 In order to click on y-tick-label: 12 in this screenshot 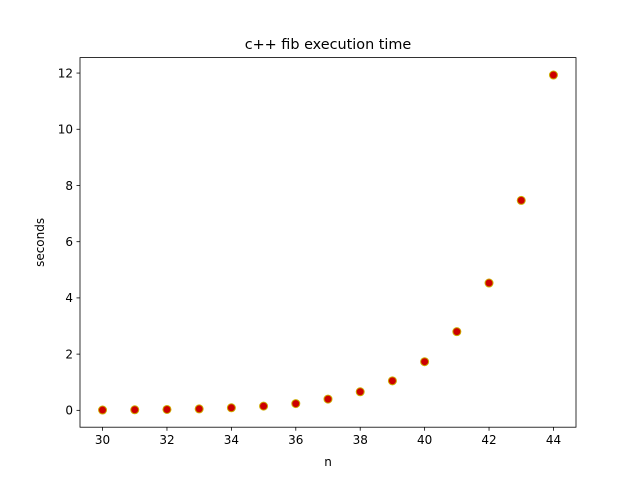, I will do `click(65, 73)`.